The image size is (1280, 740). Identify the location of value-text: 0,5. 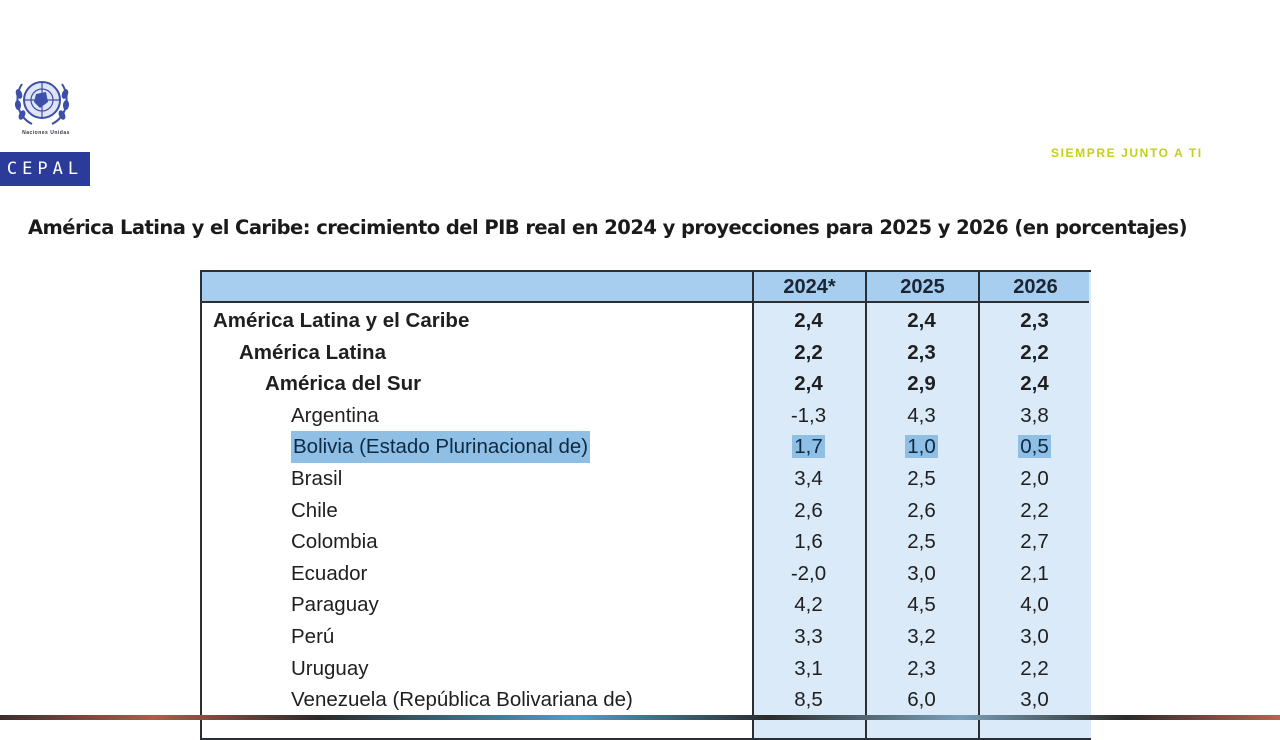
(1034, 447).